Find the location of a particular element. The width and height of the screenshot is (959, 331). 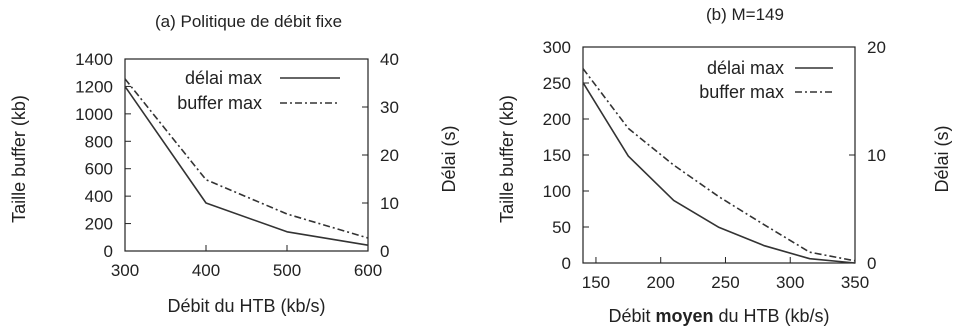

x-axis-label: Débit du HTB (kb/s) is located at coordinates (246, 306).